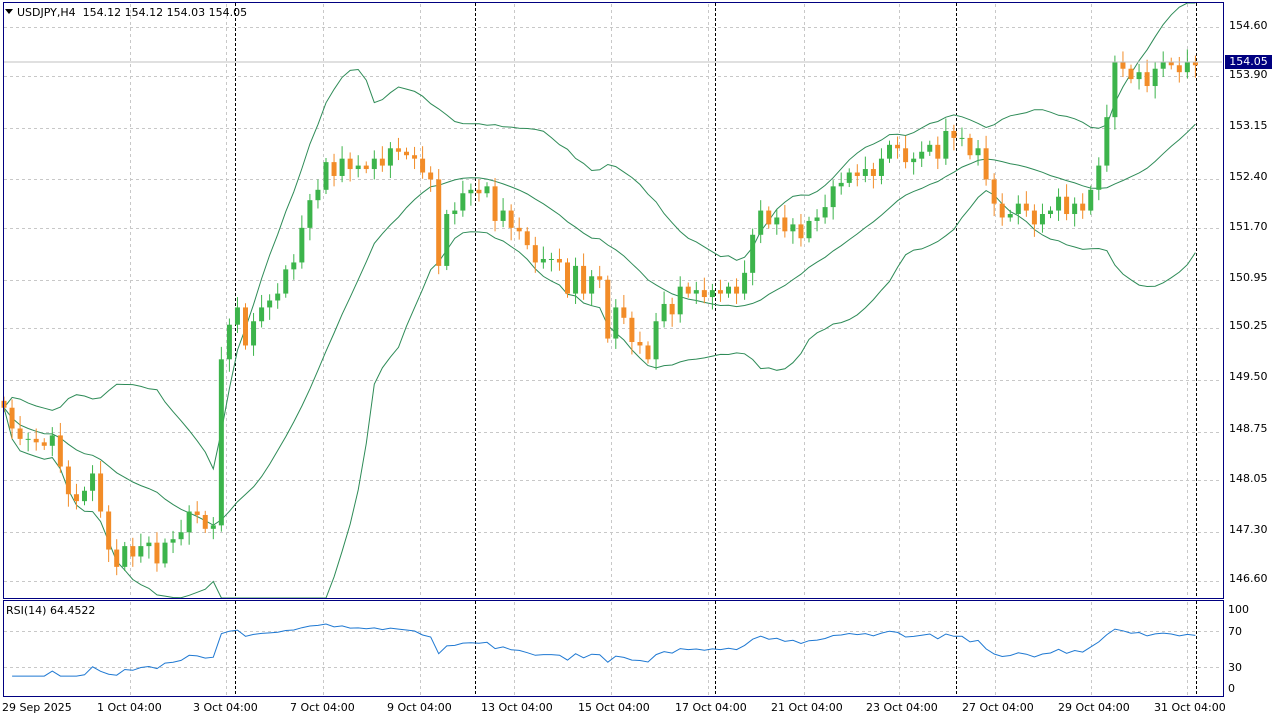  I want to click on rsi-indicator-label: RSI(14) 64.4522, so click(51, 610).